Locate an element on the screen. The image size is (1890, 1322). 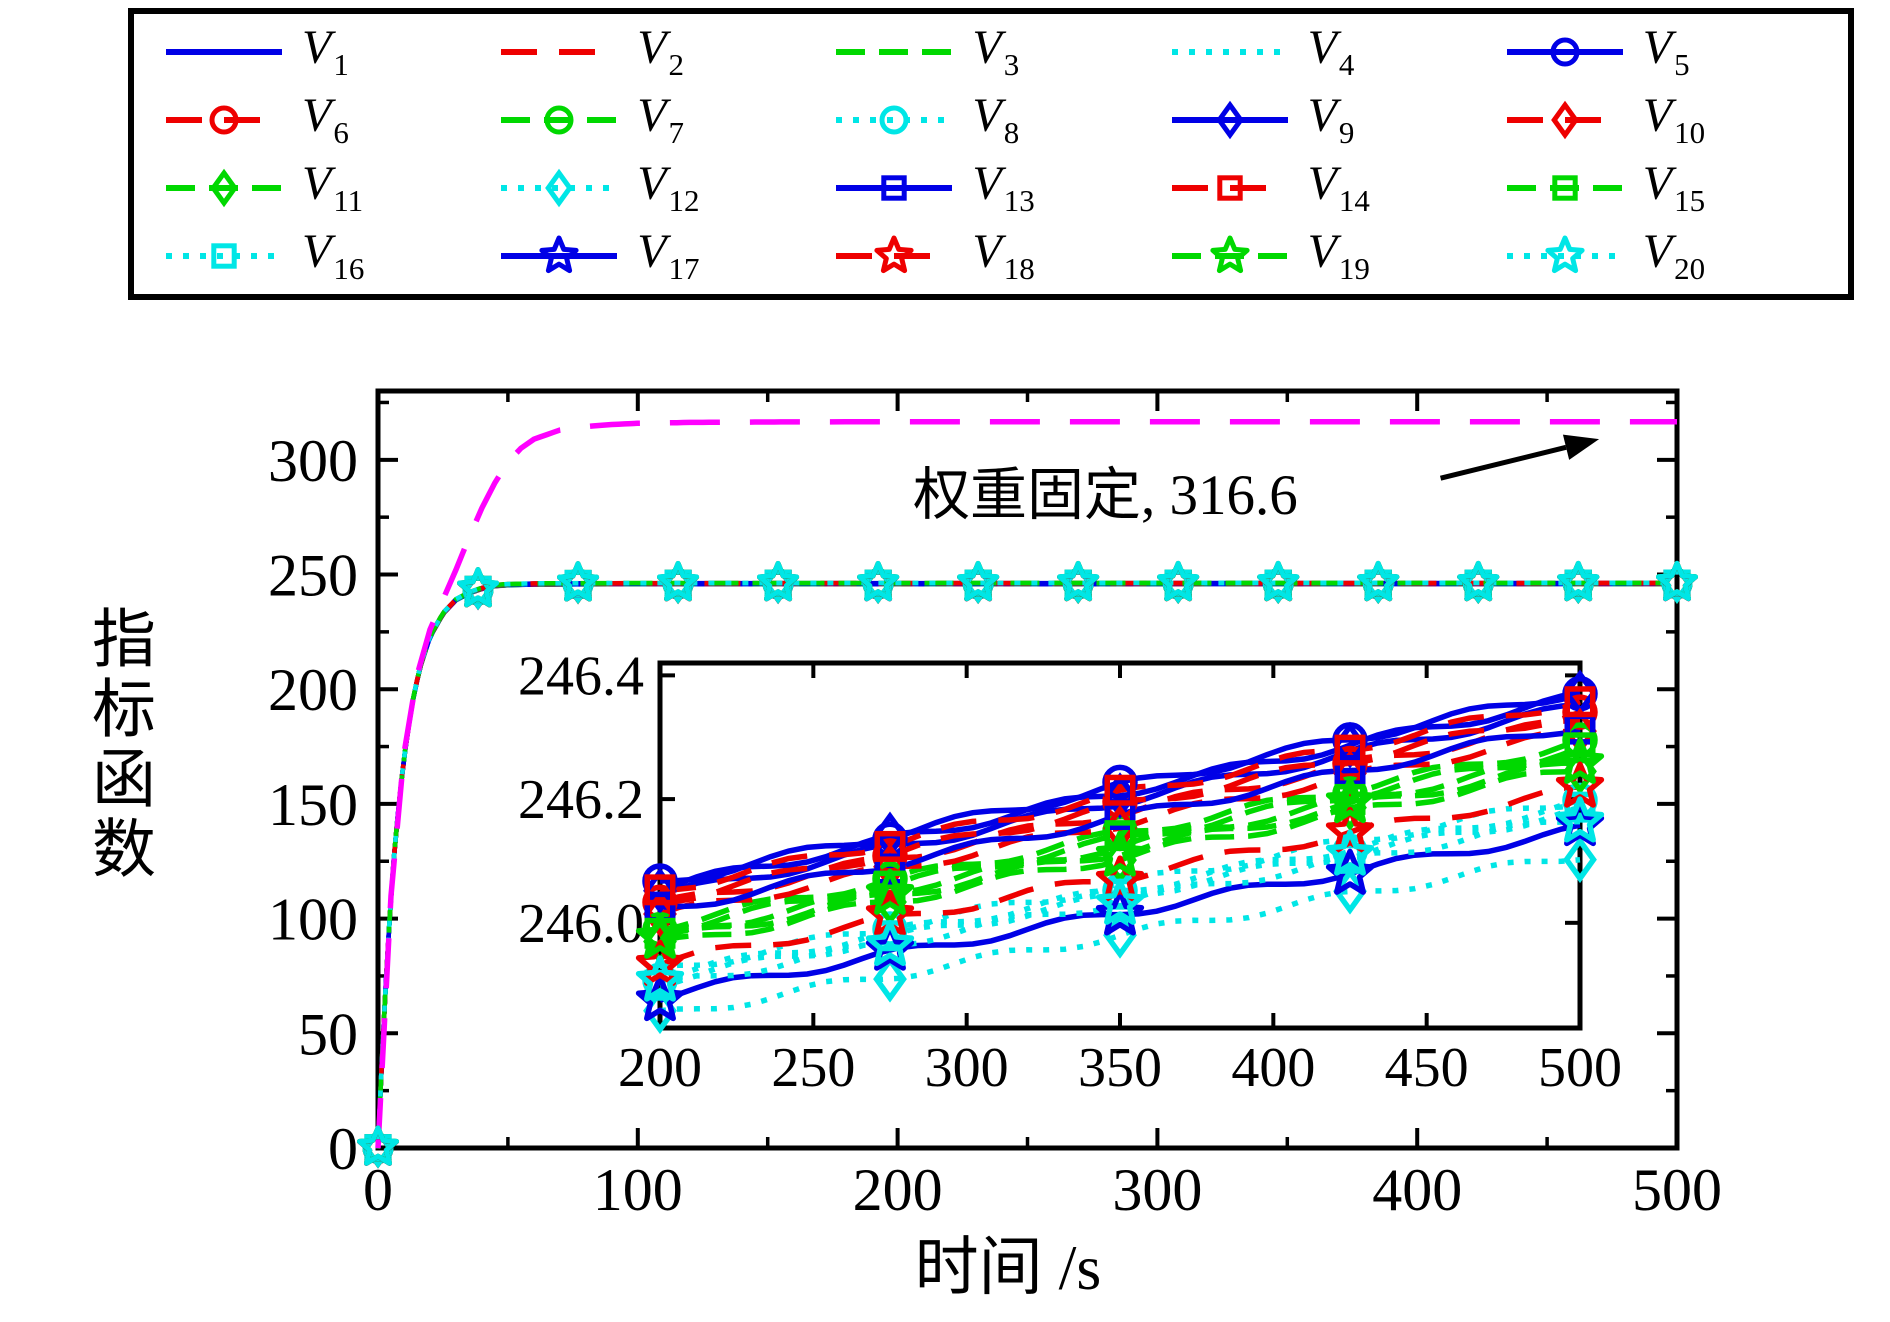
main-ytick-label: 50 is located at coordinates (328, 1034).